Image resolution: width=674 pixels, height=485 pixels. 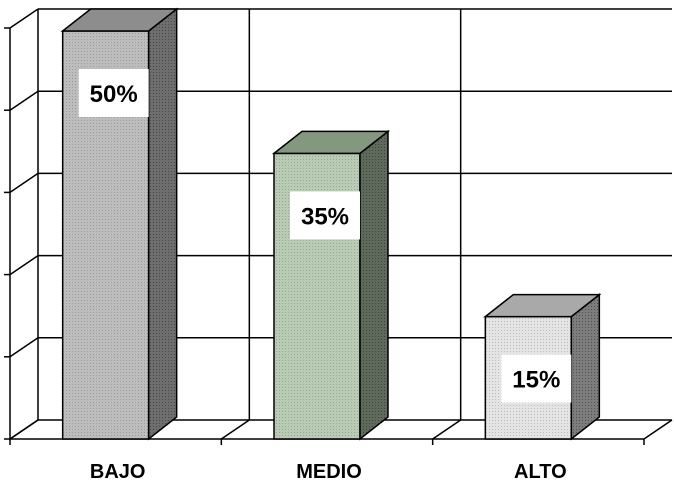 What do you see at coordinates (162, 224) in the screenshot?
I see `bar-bajo-side-texture` at bounding box center [162, 224].